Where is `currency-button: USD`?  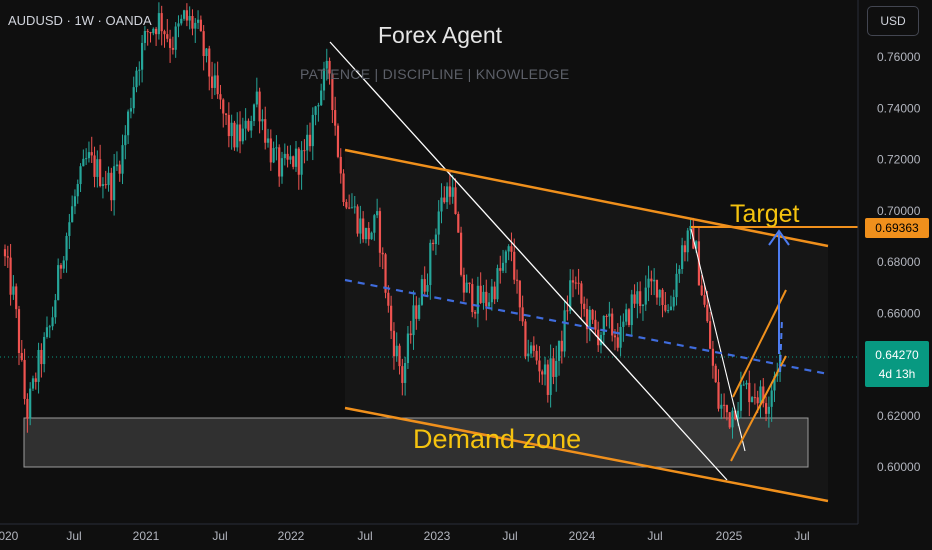
currency-button: USD is located at coordinates (893, 21).